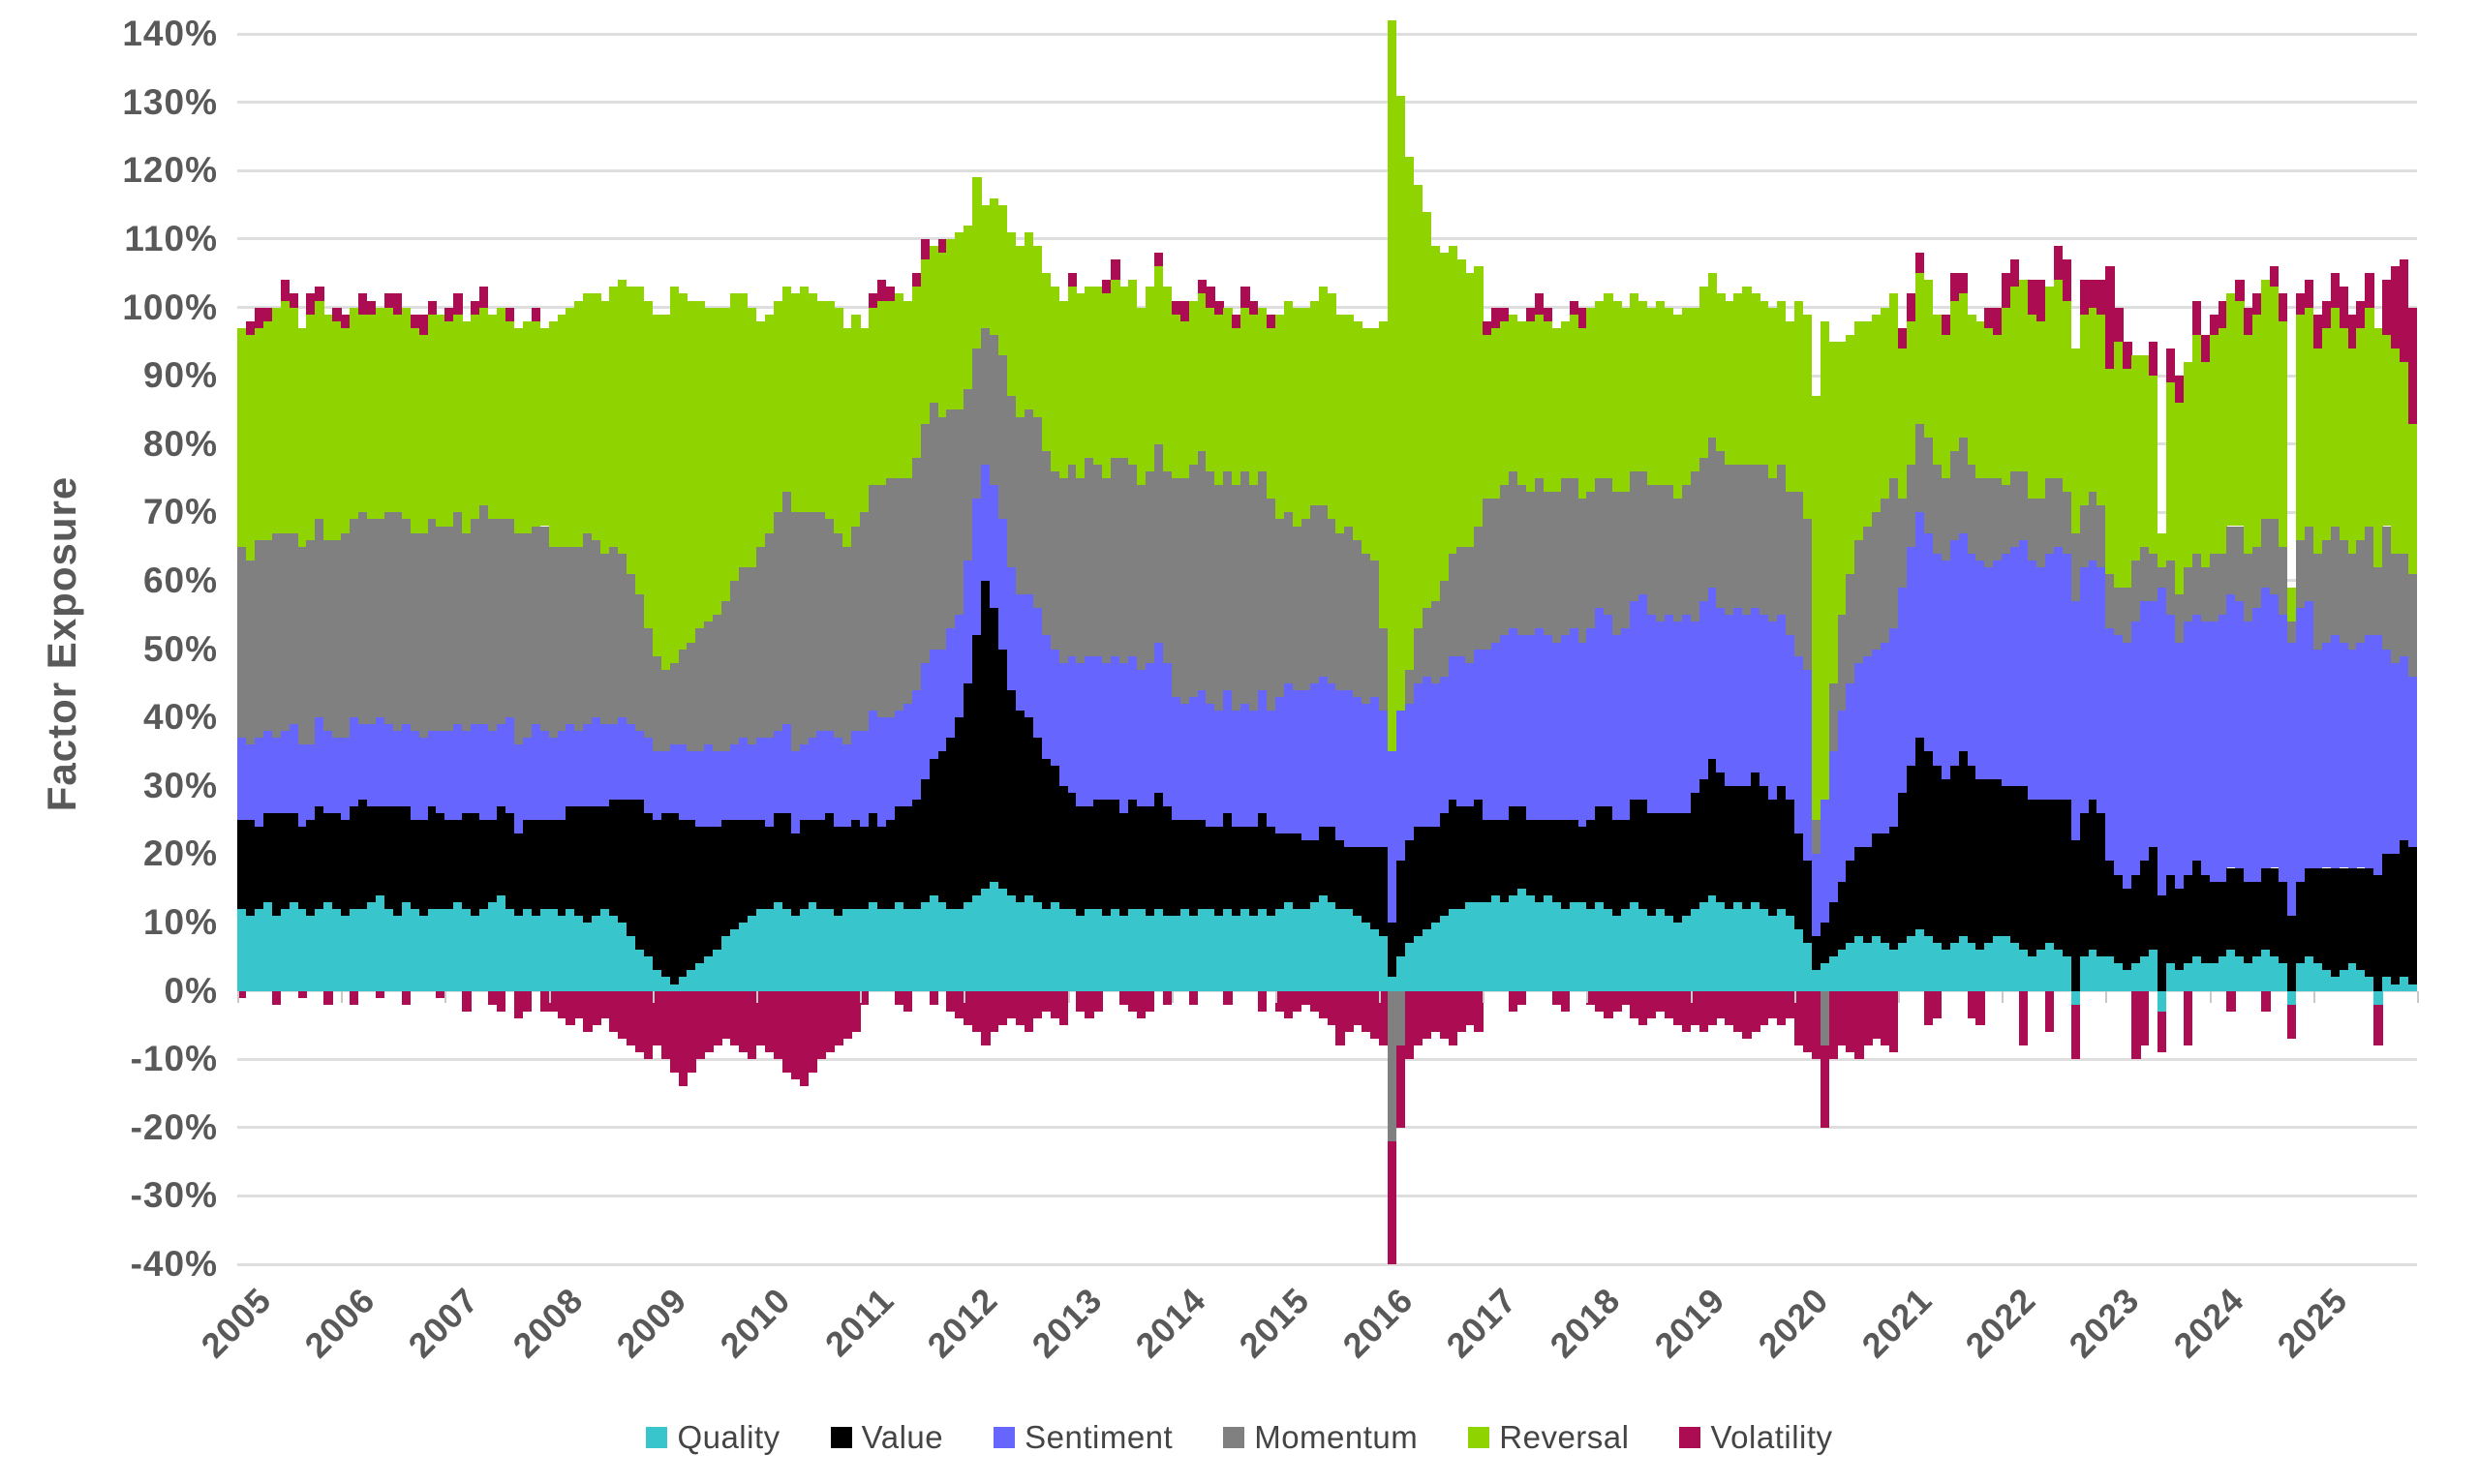 Image resolution: width=2479 pixels, height=1484 pixels. What do you see at coordinates (1336, 1437) in the screenshot?
I see `legend-label: Momentum` at bounding box center [1336, 1437].